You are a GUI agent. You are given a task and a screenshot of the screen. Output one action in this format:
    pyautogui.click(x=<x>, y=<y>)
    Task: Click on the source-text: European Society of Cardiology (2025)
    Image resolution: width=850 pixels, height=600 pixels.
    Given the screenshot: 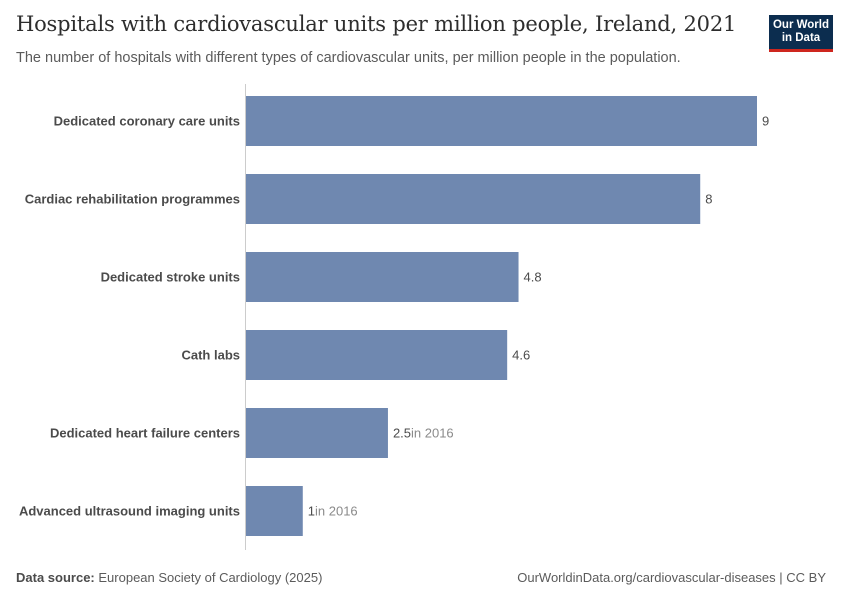 What is the action you would take?
    pyautogui.click(x=210, y=577)
    